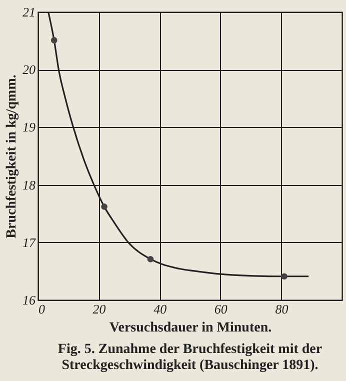  Describe the element at coordinates (29, 12) in the screenshot. I see `y-tick-label: 21` at that location.